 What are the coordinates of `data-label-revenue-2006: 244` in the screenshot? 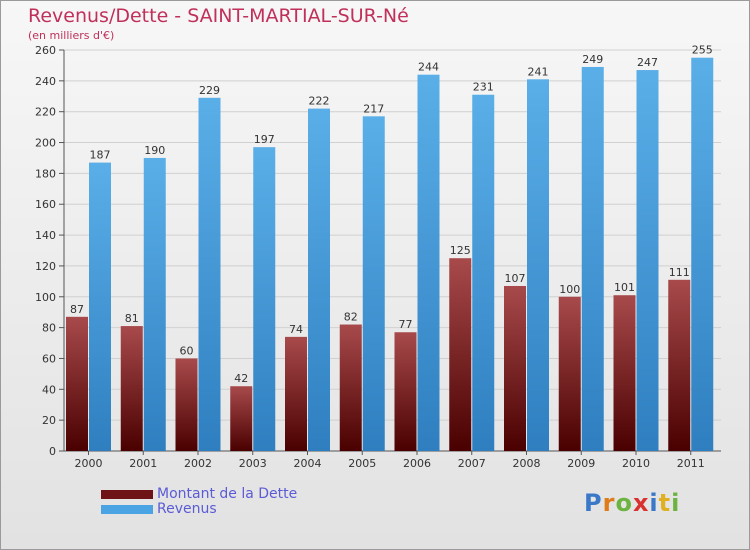 It's located at (428, 67).